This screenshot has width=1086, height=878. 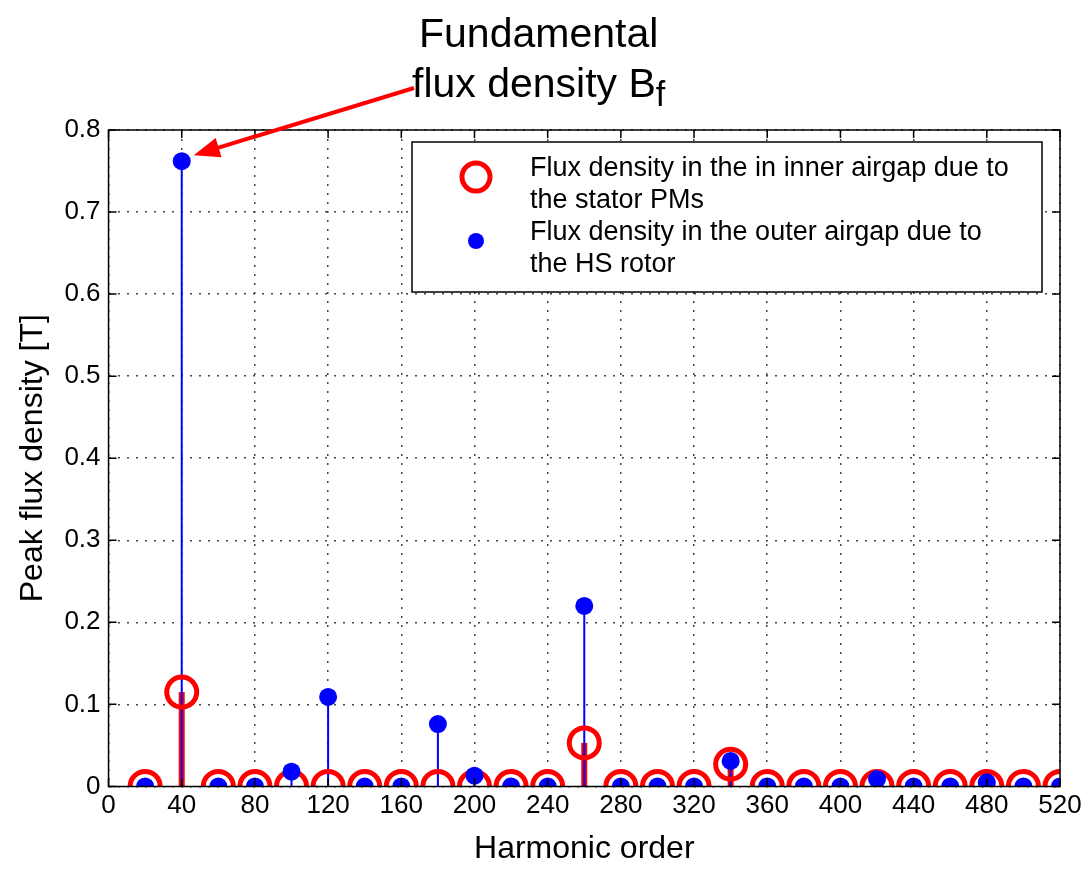 I want to click on x-tick-label: 480, so click(x=987, y=804).